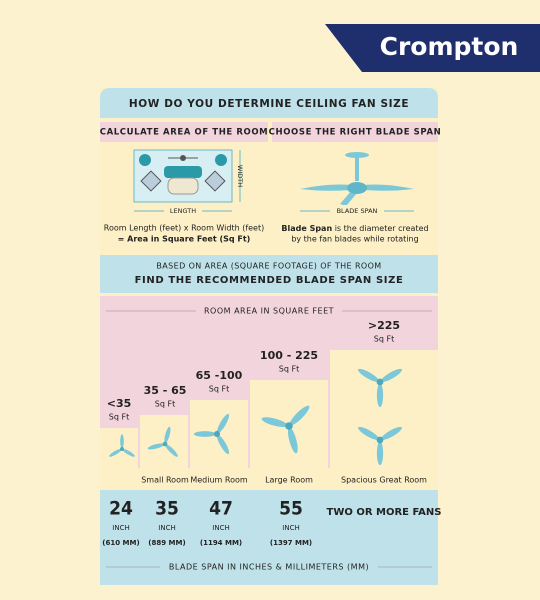 This screenshot has width=540, height=600. What do you see at coordinates (291, 509) in the screenshot?
I see `inches: 55` at bounding box center [291, 509].